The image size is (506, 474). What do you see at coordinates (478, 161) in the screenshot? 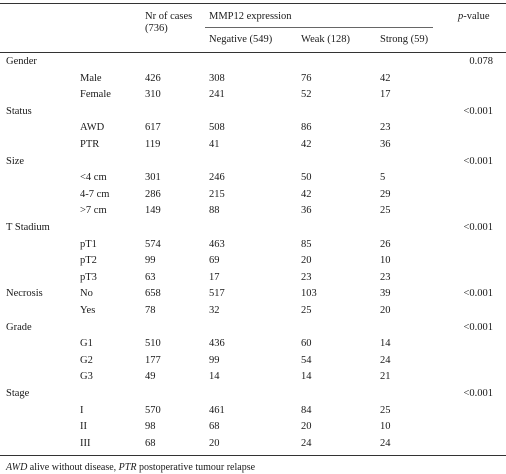
I see `p-value-size: <0.001` at bounding box center [478, 161].